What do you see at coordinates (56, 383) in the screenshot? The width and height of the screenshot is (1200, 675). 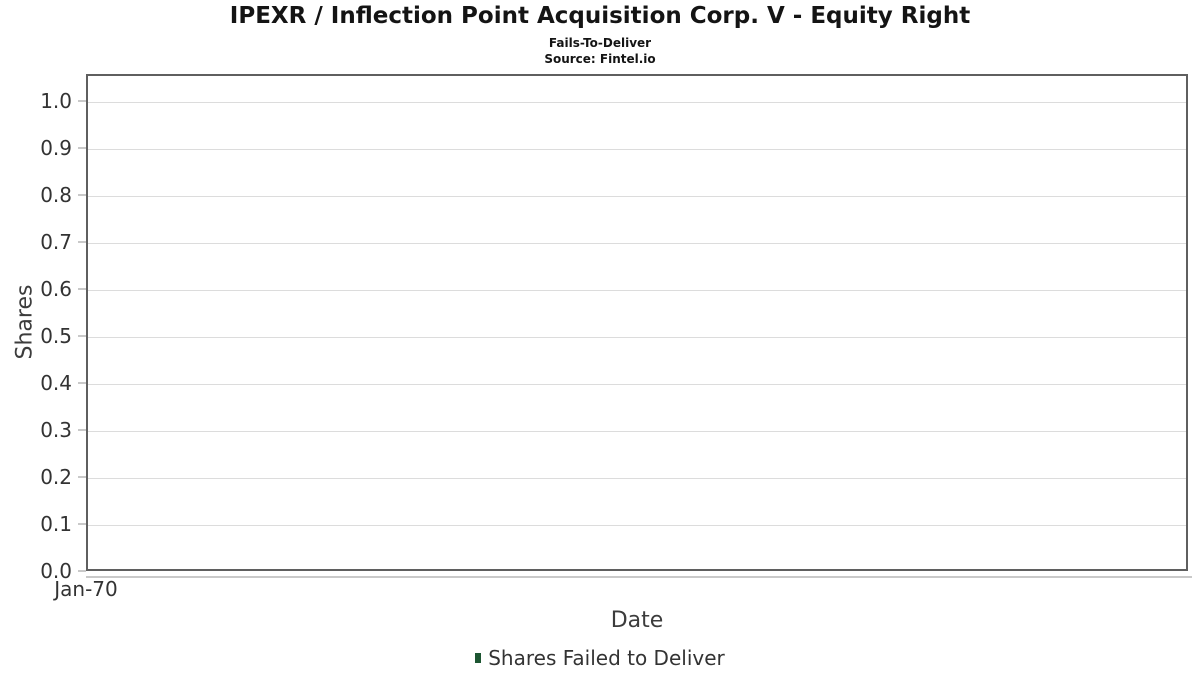 I see `y-tick-label: 0.4` at bounding box center [56, 383].